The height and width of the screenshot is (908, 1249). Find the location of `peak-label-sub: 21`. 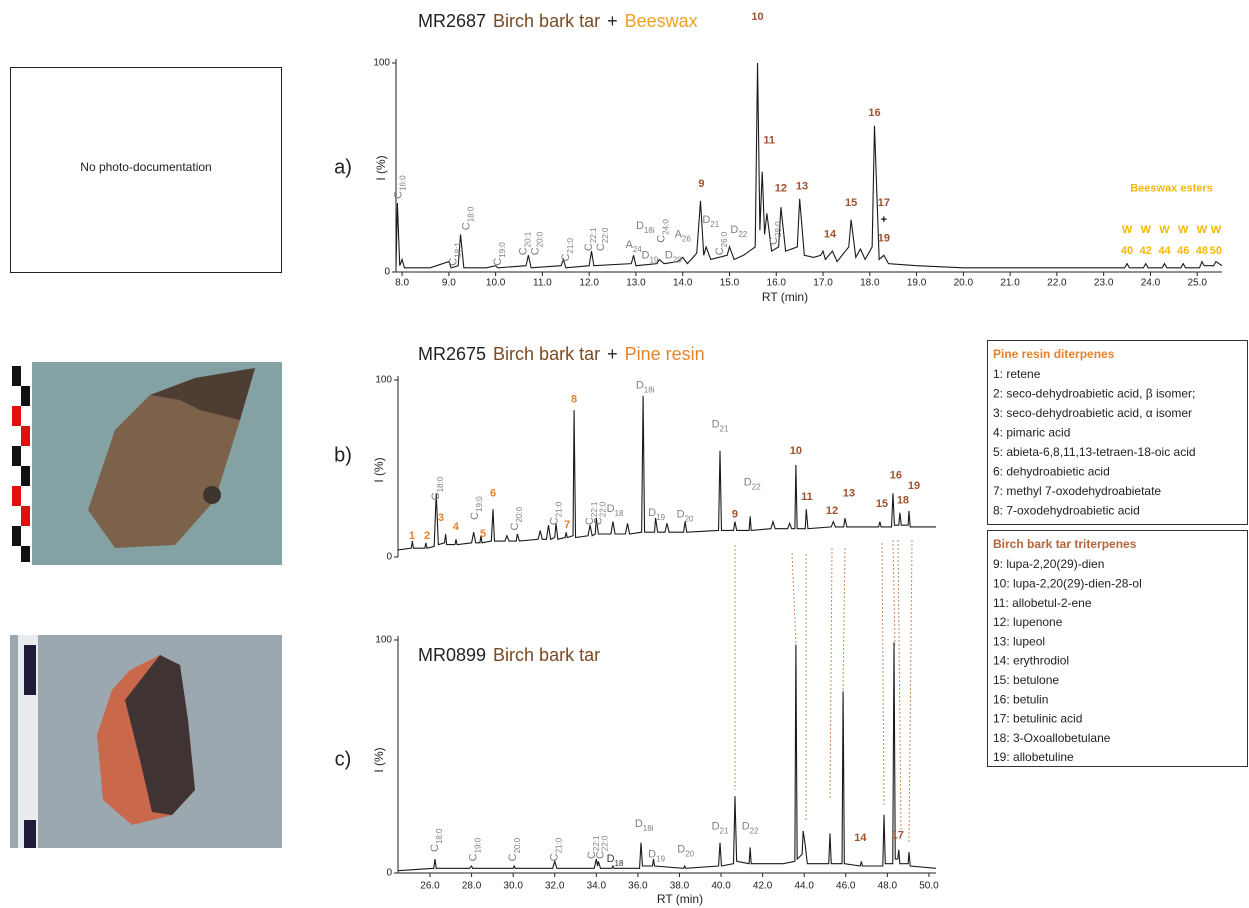

peak-label-sub: 21 is located at coordinates (714, 223).